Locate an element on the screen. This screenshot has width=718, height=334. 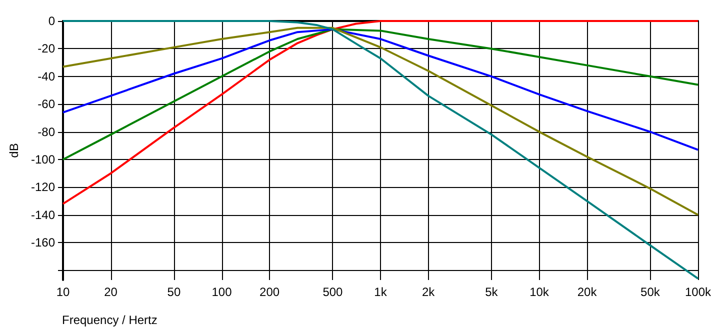
x-tick-label: 10 is located at coordinates (63, 292).